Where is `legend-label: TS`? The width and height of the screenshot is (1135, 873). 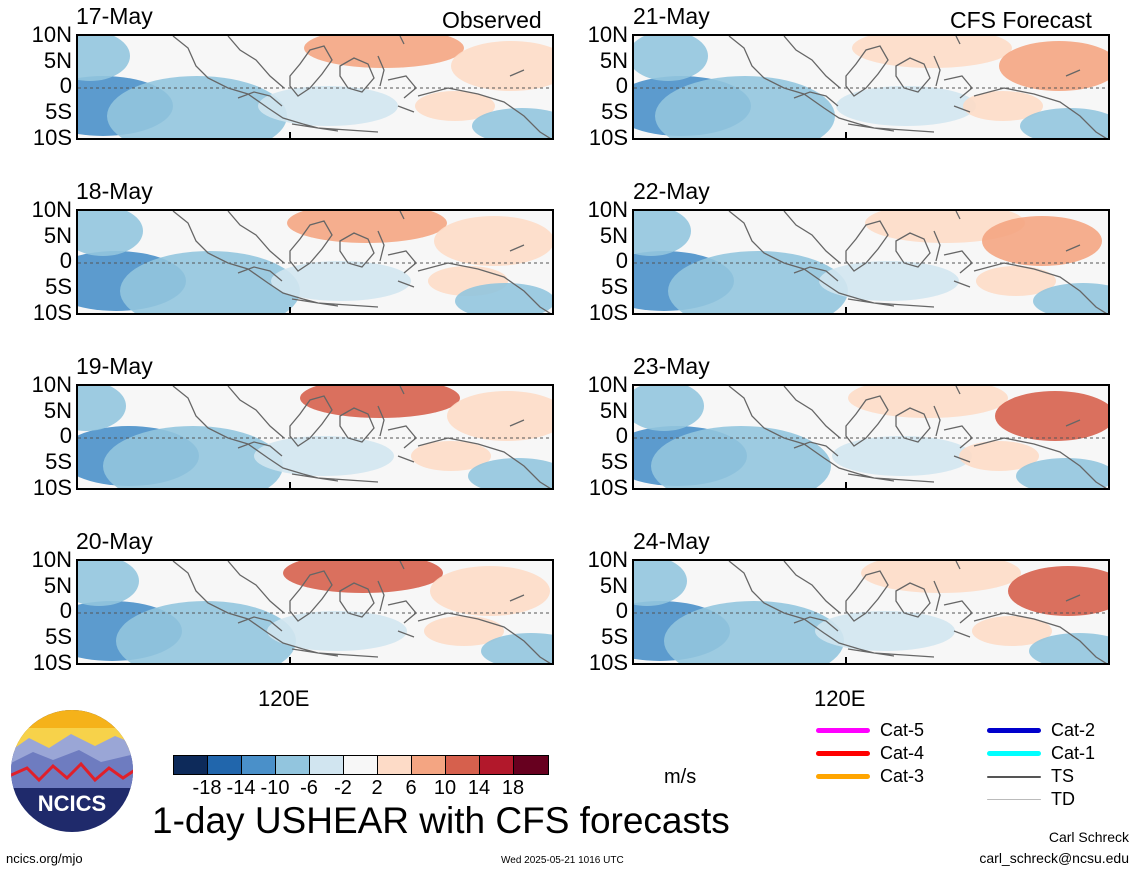
legend-label: TS is located at coordinates (1063, 776).